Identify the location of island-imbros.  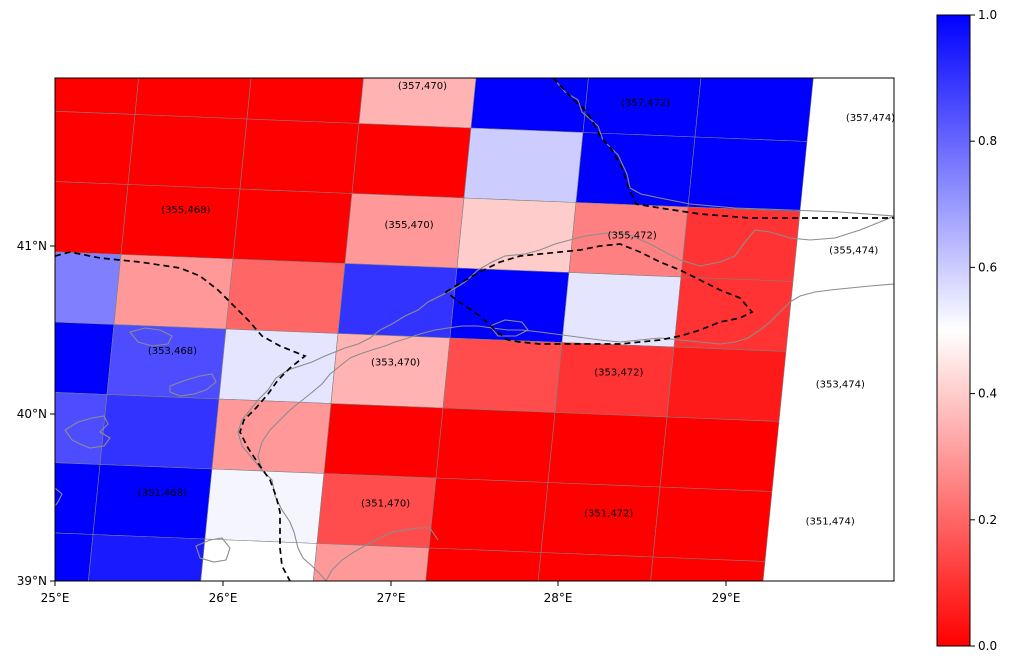
(193, 385).